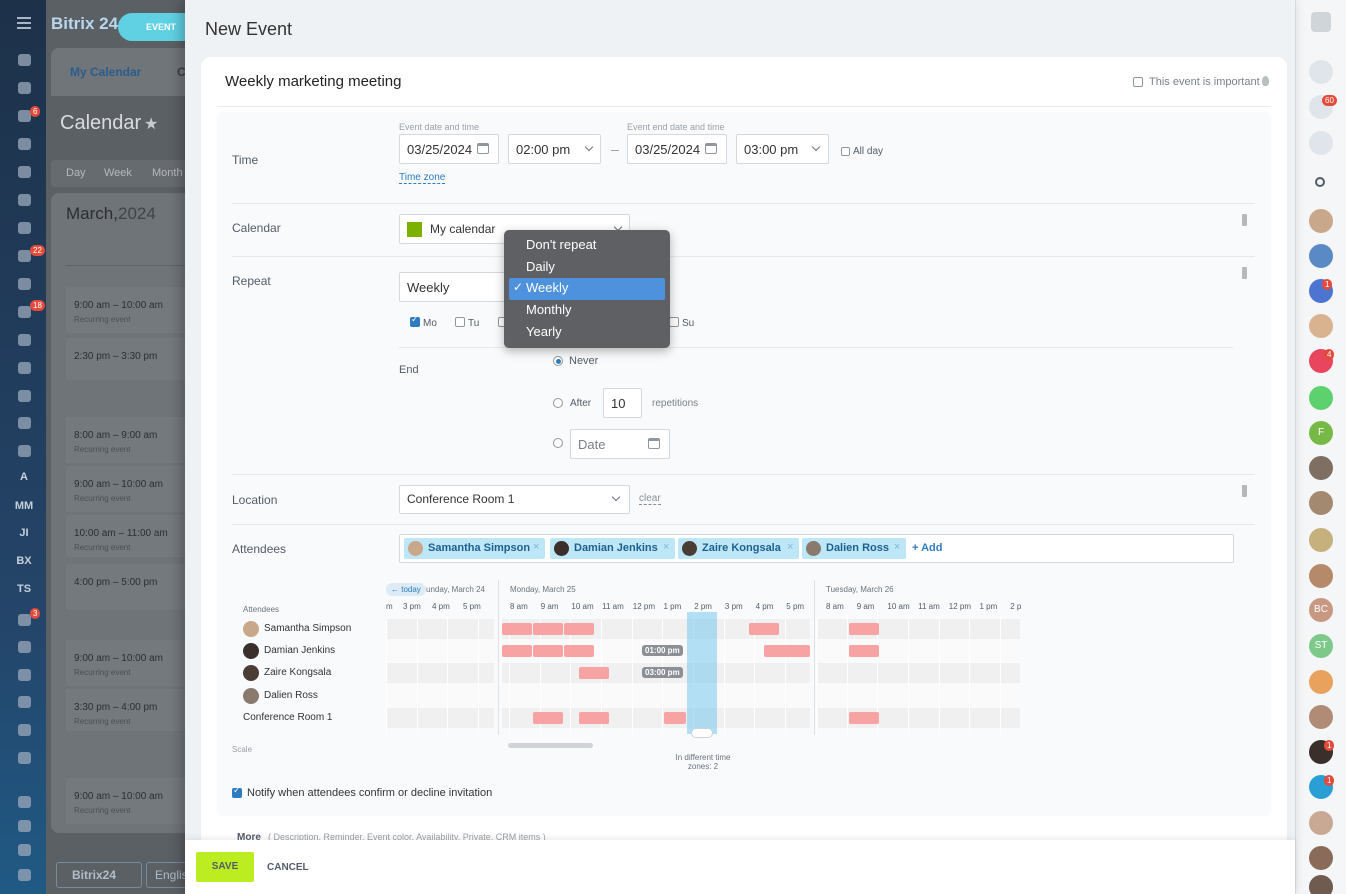  Describe the element at coordinates (620, 444) in the screenshot. I see `end-date-input: Date` at that location.